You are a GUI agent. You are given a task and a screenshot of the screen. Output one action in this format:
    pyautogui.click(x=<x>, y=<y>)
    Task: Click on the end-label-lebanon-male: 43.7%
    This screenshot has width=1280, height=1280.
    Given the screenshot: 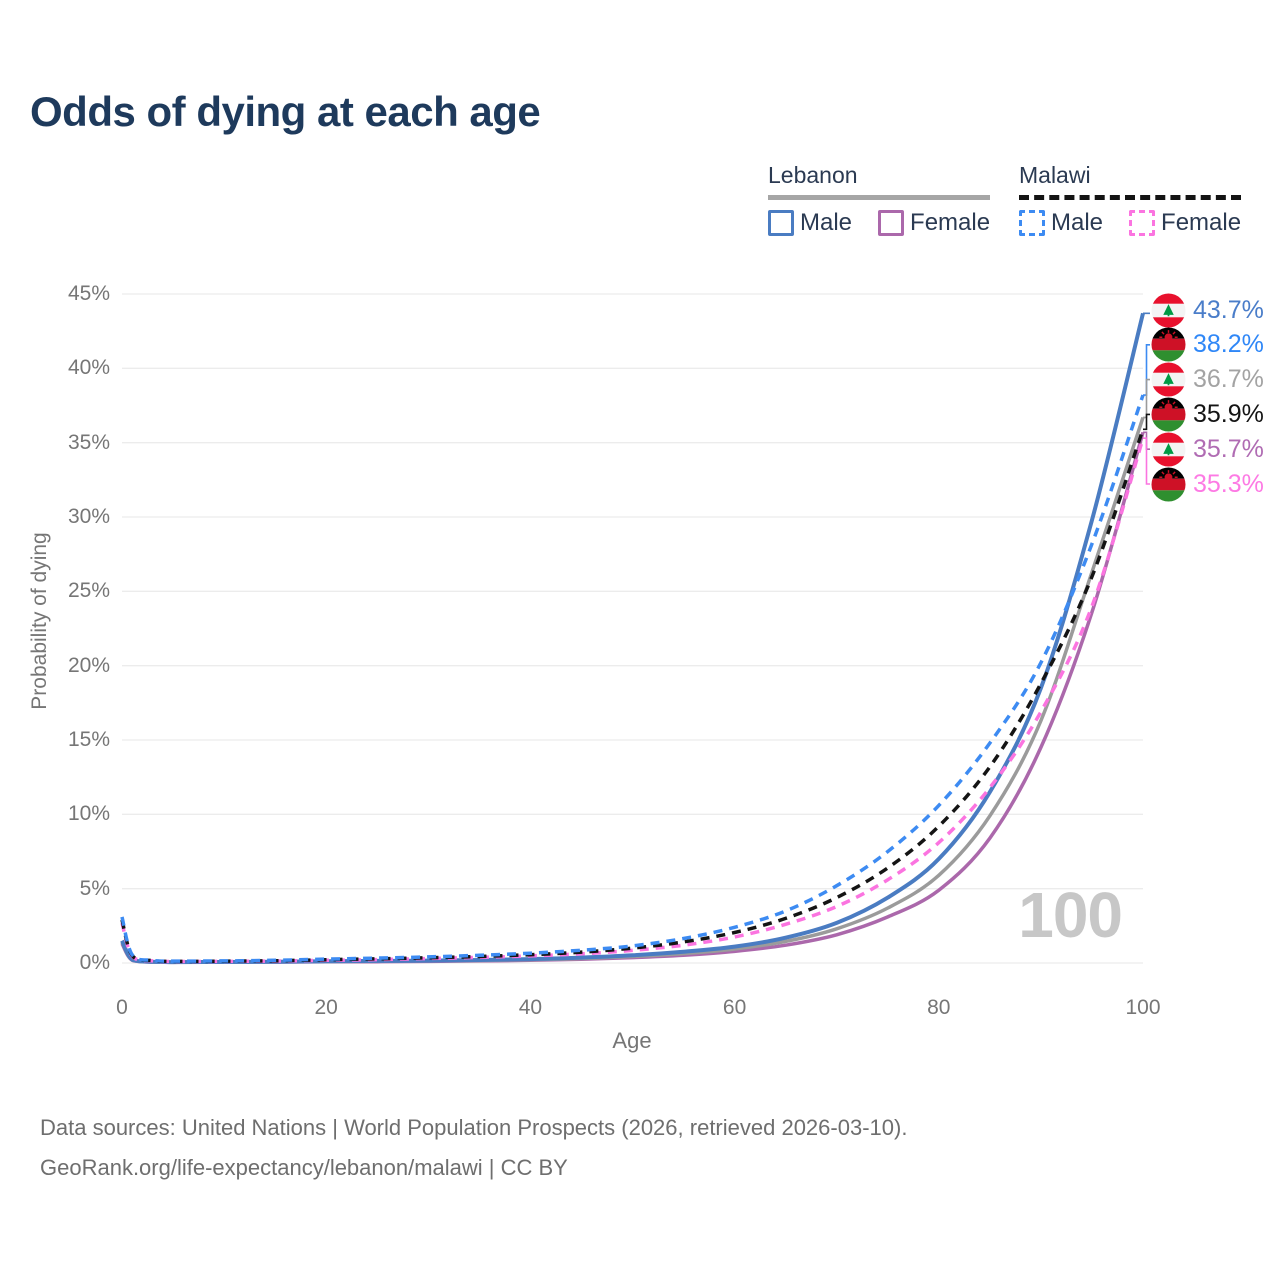 What is the action you would take?
    pyautogui.click(x=1207, y=310)
    